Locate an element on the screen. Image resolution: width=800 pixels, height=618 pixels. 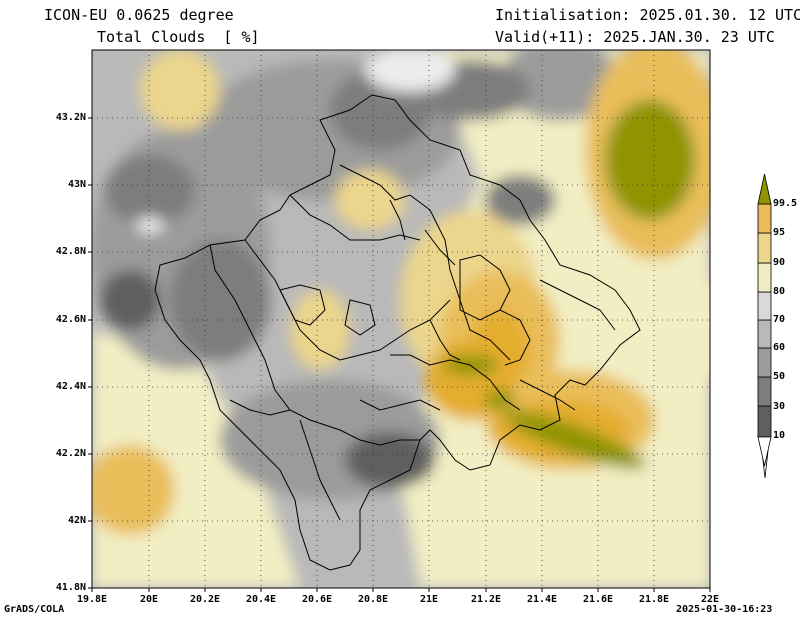
x-tick-label: 21.2E is located at coordinates (486, 599).